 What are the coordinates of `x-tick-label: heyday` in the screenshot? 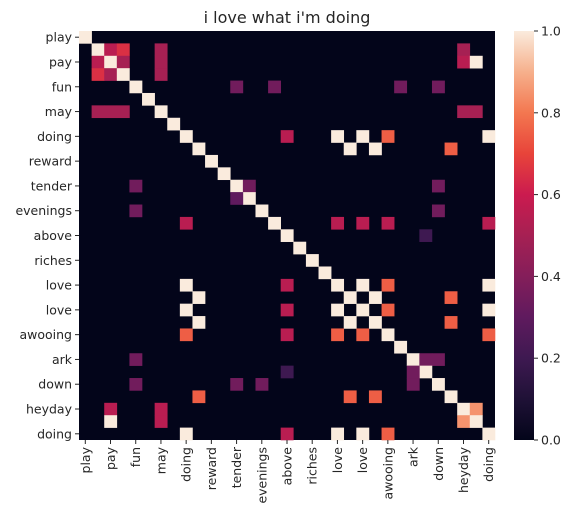 It's located at (463, 469).